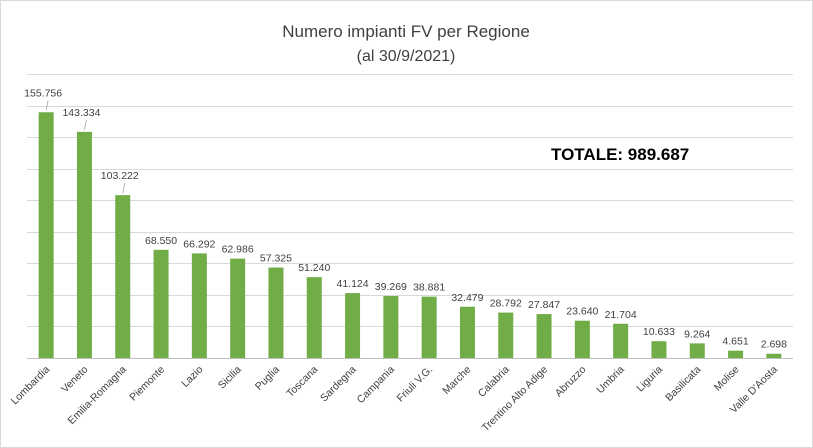  I want to click on data-label: 27.847, so click(544, 305).